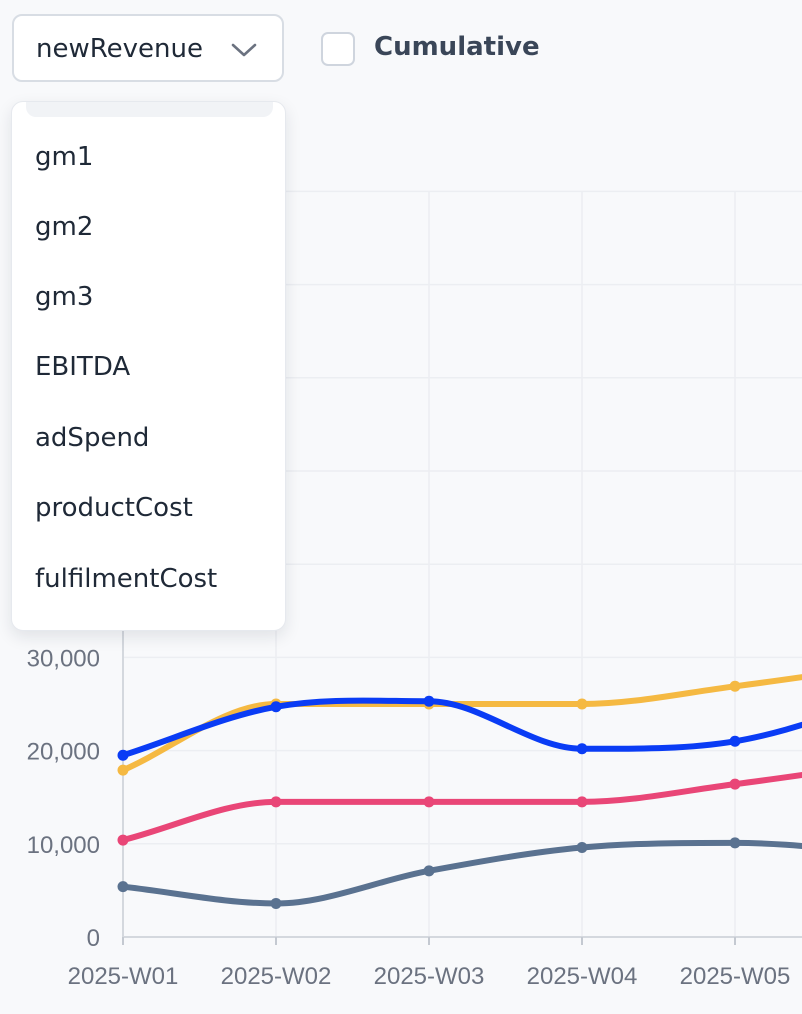 Image resolution: width=802 pixels, height=1014 pixels. Describe the element at coordinates (63, 752) in the screenshot. I see `y-axis-tick-label: 20,000` at that location.